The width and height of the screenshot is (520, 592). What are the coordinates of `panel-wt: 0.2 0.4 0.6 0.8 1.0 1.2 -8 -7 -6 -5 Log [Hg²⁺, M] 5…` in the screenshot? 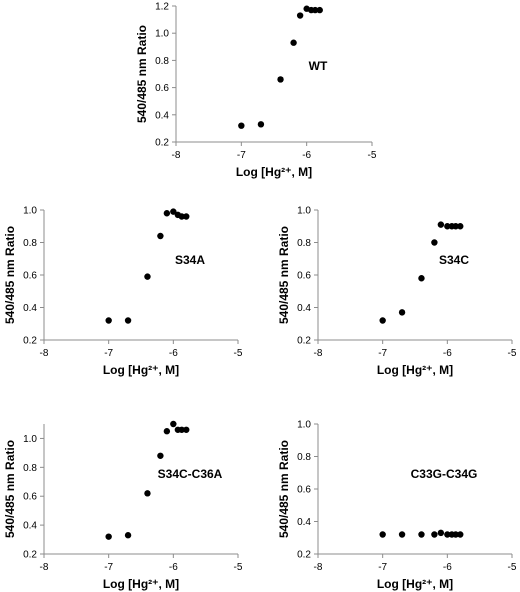 It's located at (256, 91).